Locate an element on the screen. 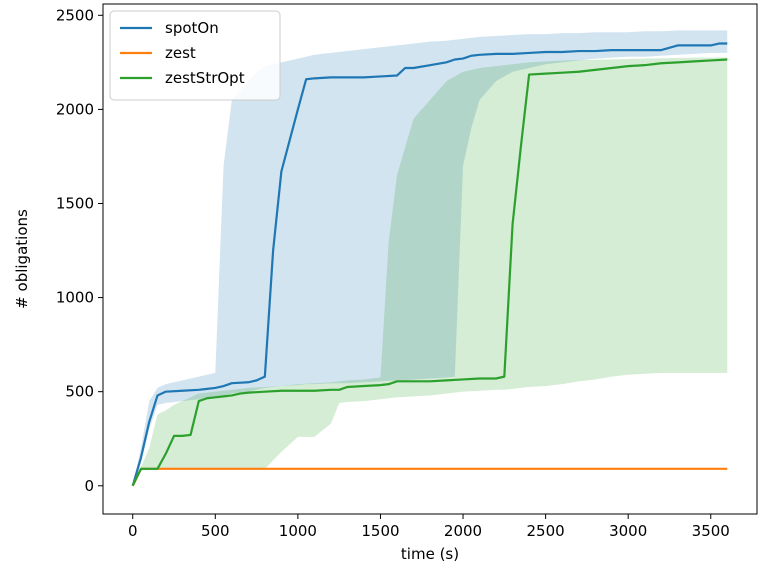  y-axis-label: # obligations is located at coordinates (22, 259).